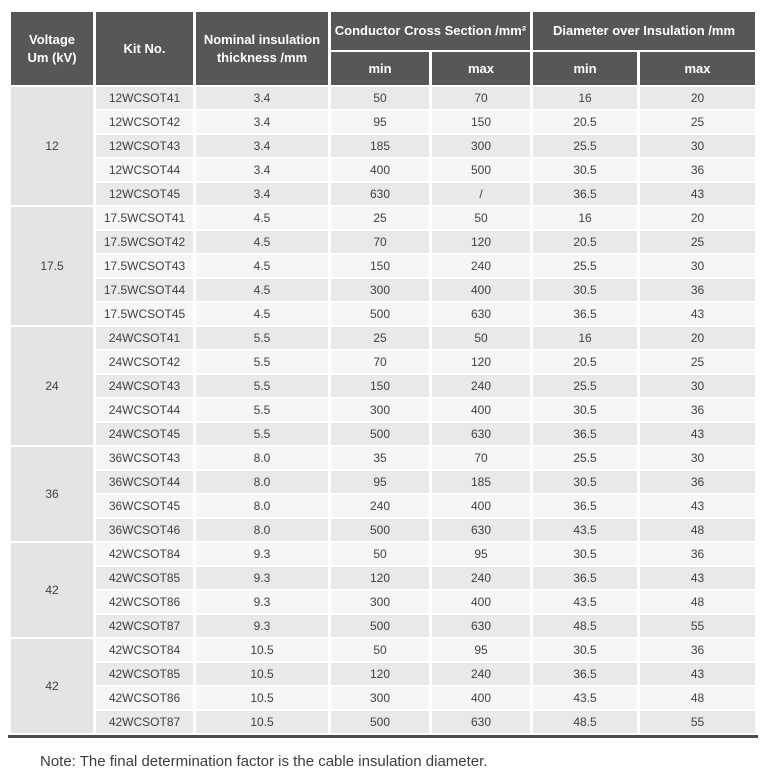 The width and height of the screenshot is (763, 783). I want to click on conductor-max-cell: 95, so click(481, 554).